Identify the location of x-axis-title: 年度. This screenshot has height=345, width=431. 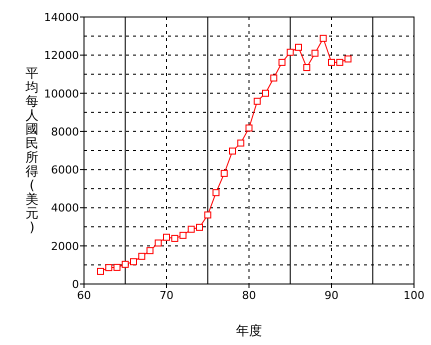
(249, 331).